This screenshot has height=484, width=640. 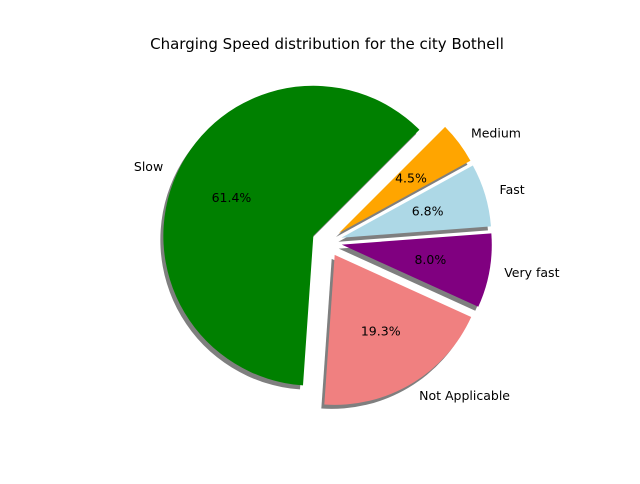 What do you see at coordinates (531, 272) in the screenshot?
I see `slice-label-very-fast: Very fast` at bounding box center [531, 272].